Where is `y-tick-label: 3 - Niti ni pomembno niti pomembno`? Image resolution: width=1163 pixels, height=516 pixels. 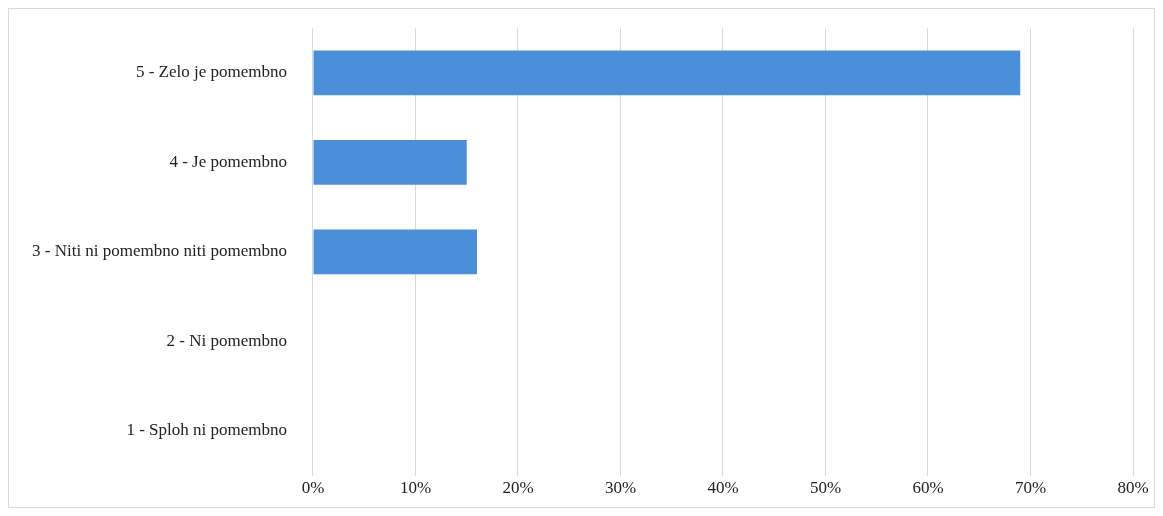
y-tick-label: 3 - Niti ni pomembno niti pomembno is located at coordinates (159, 251).